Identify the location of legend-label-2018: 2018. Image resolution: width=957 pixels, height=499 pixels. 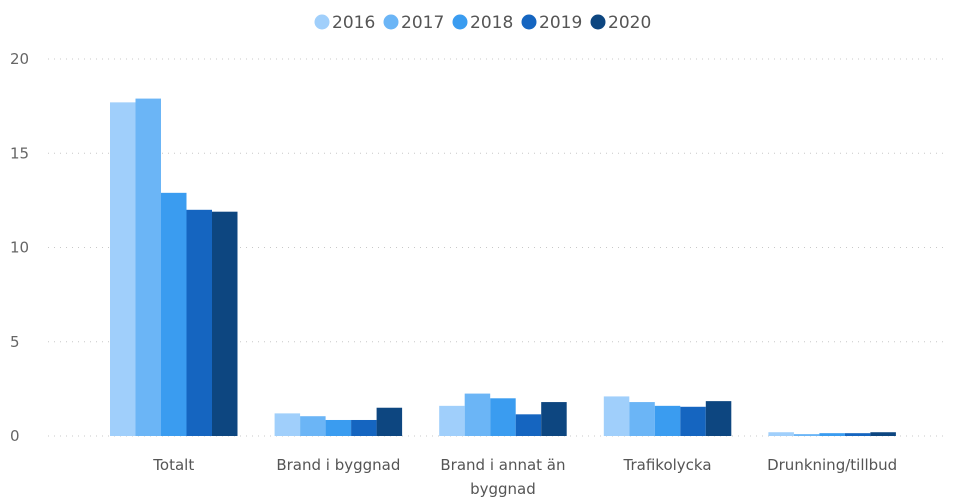
(491, 23).